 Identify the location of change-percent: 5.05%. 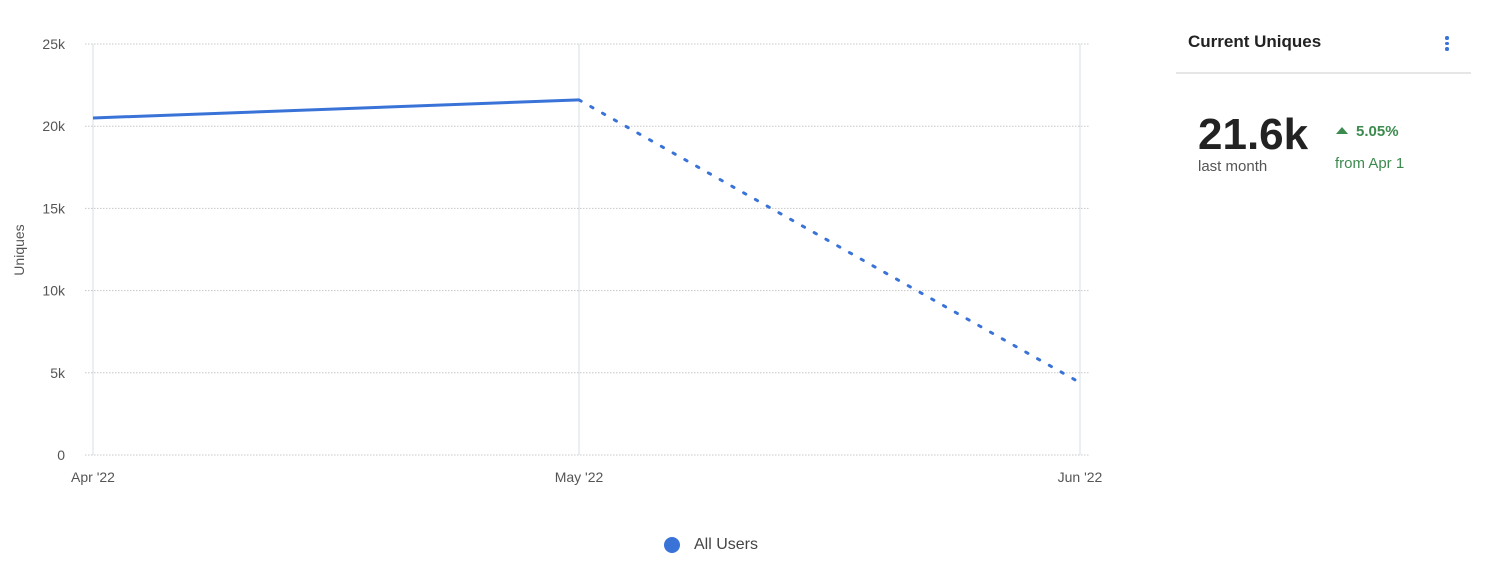
(1367, 131).